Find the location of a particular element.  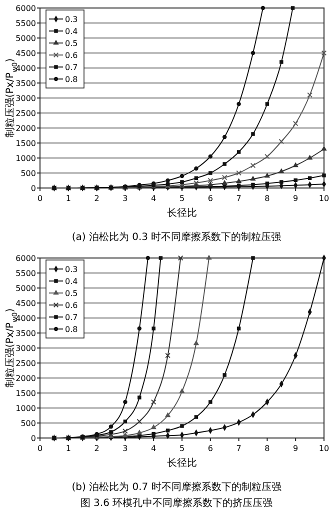

text: (a) 泊松比为 0.3 时不同摩擦系数下的制粒压强 is located at coordinates (177, 237).